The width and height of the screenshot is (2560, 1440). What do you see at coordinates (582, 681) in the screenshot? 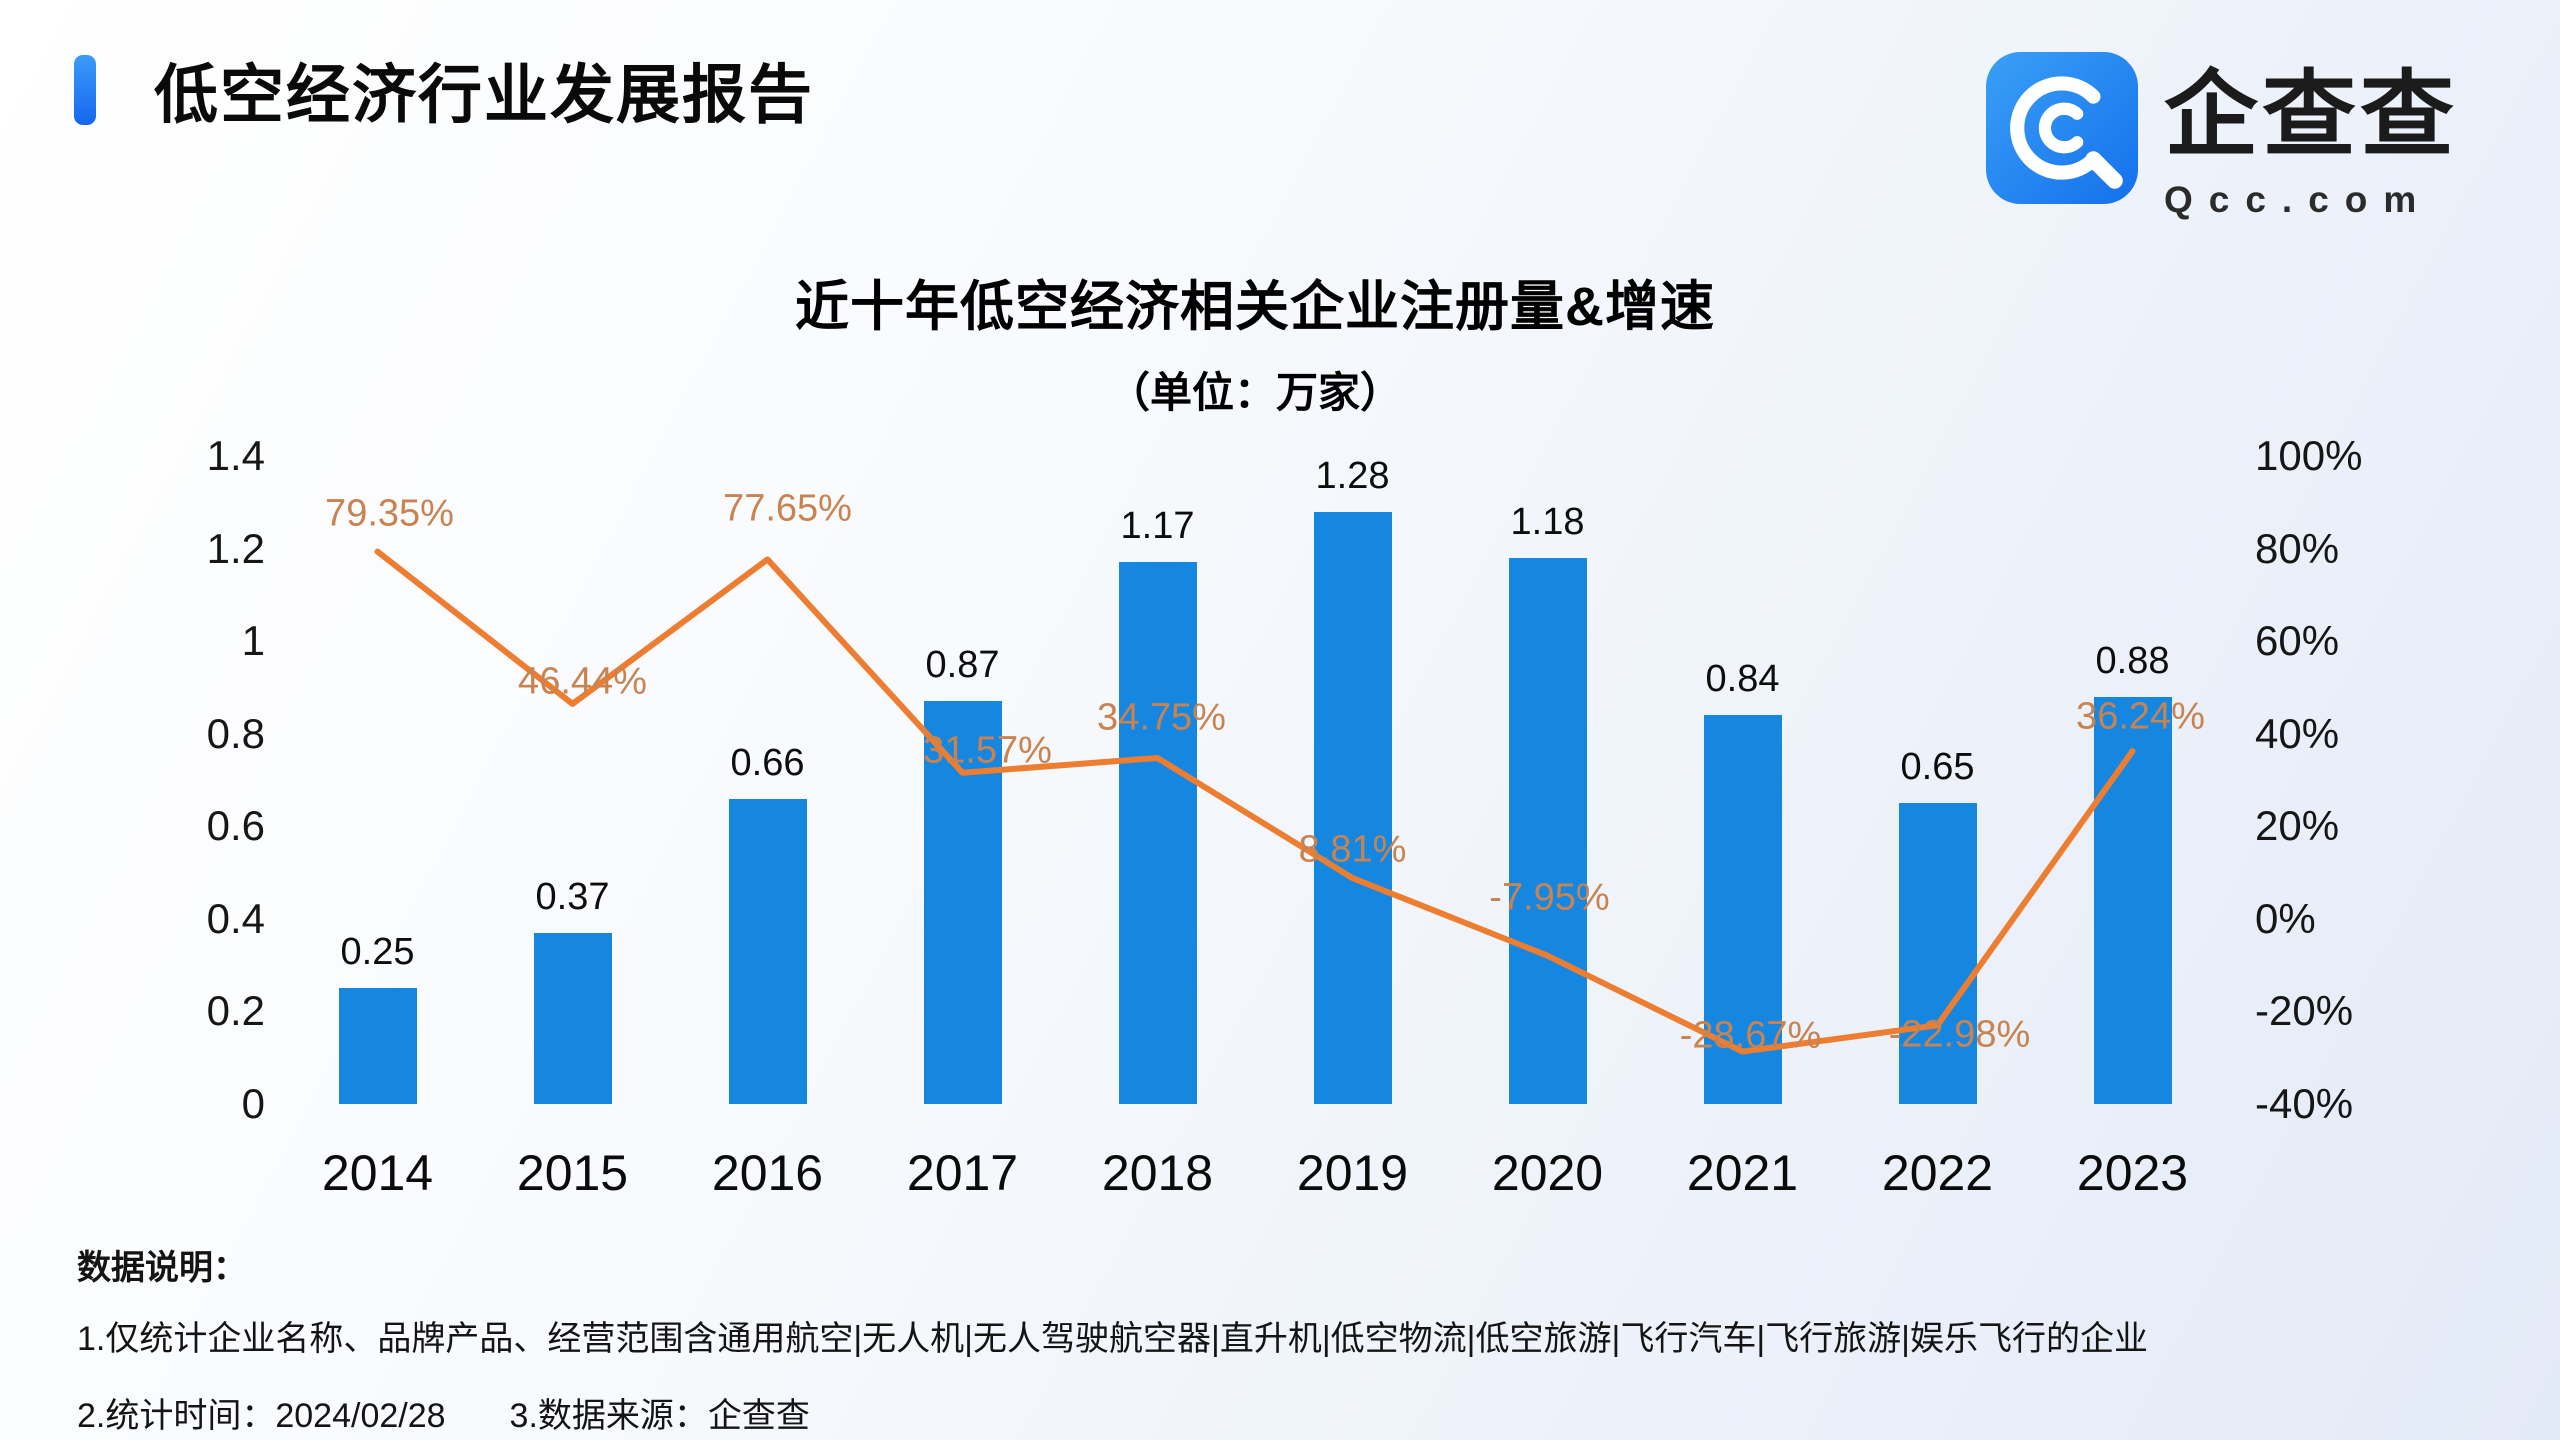
I see `line-value-label: 46.44%` at bounding box center [582, 681].